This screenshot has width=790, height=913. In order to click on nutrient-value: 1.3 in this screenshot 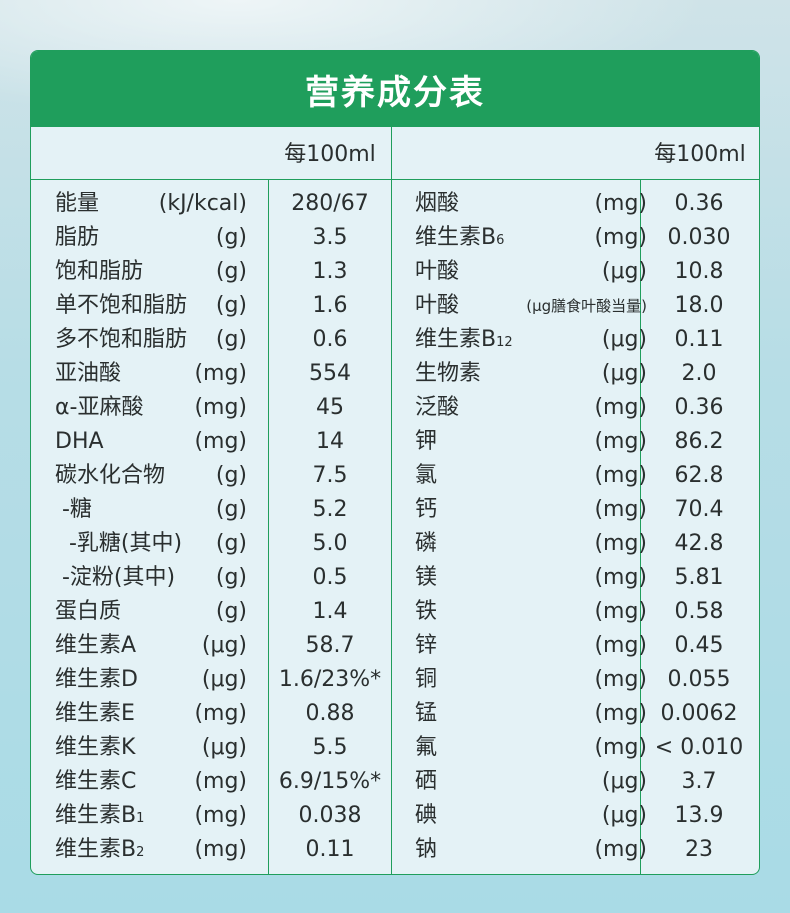, I will do `click(330, 271)`.